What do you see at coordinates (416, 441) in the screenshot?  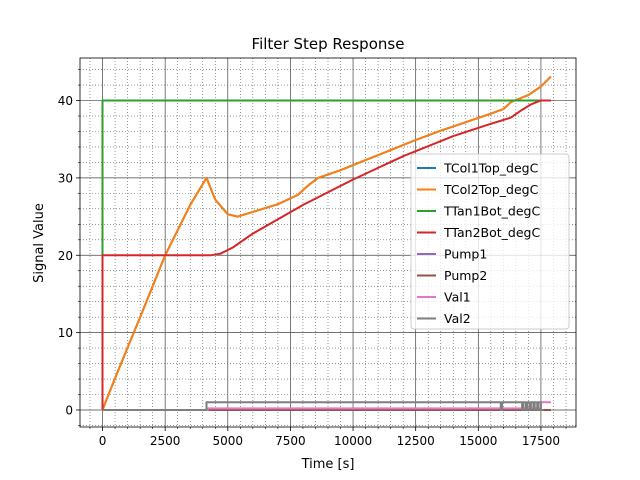 I see `x-tick-label: 12500` at bounding box center [416, 441].